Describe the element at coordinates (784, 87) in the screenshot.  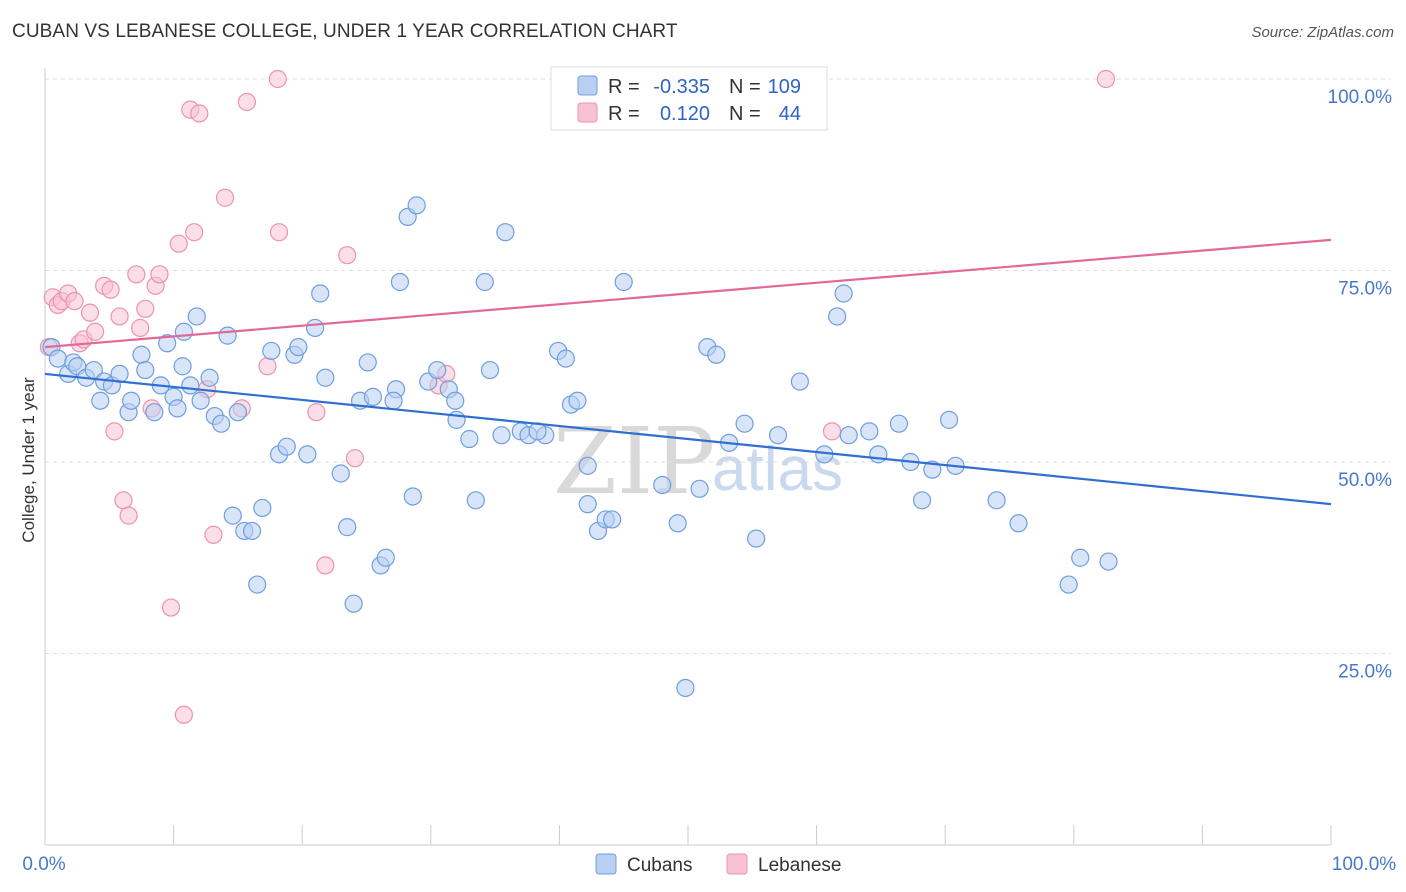
I see `legend-n-value-cubans: 109` at that location.